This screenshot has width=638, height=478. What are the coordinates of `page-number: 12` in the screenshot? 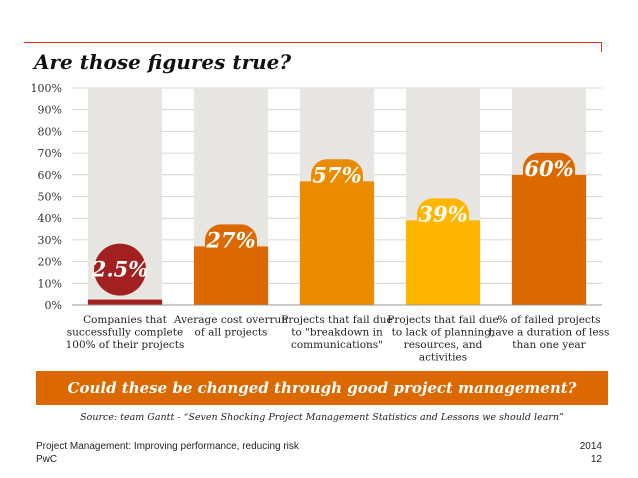 It's located at (596, 459).